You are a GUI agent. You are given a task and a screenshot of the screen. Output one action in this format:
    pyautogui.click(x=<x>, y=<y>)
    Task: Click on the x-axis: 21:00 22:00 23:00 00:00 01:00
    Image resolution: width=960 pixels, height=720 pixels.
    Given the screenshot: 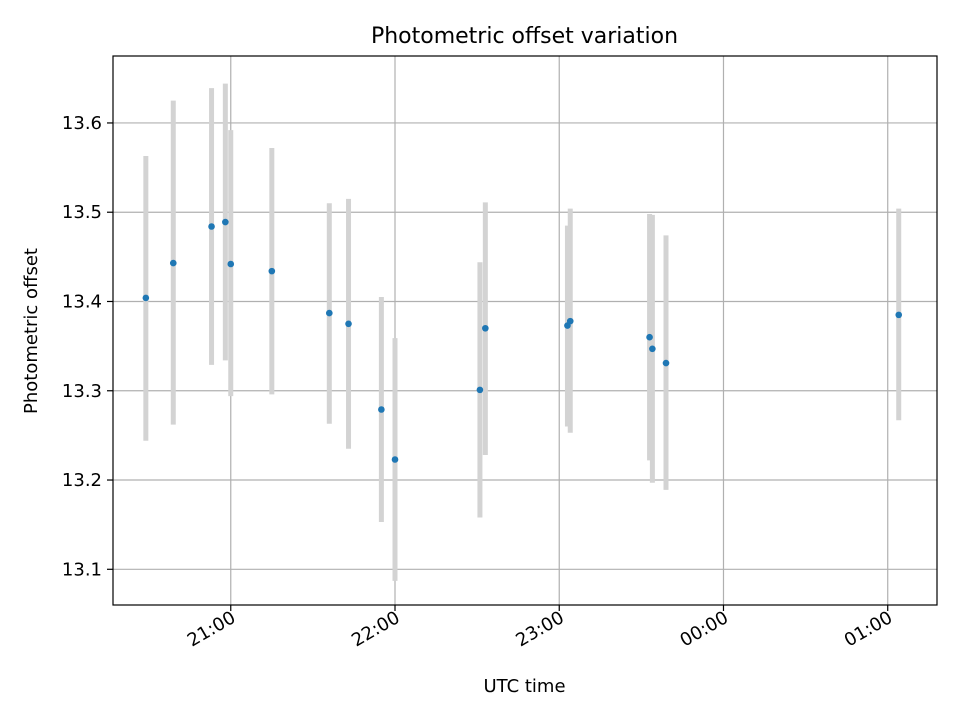 What is the action you would take?
    pyautogui.click(x=540, y=628)
    